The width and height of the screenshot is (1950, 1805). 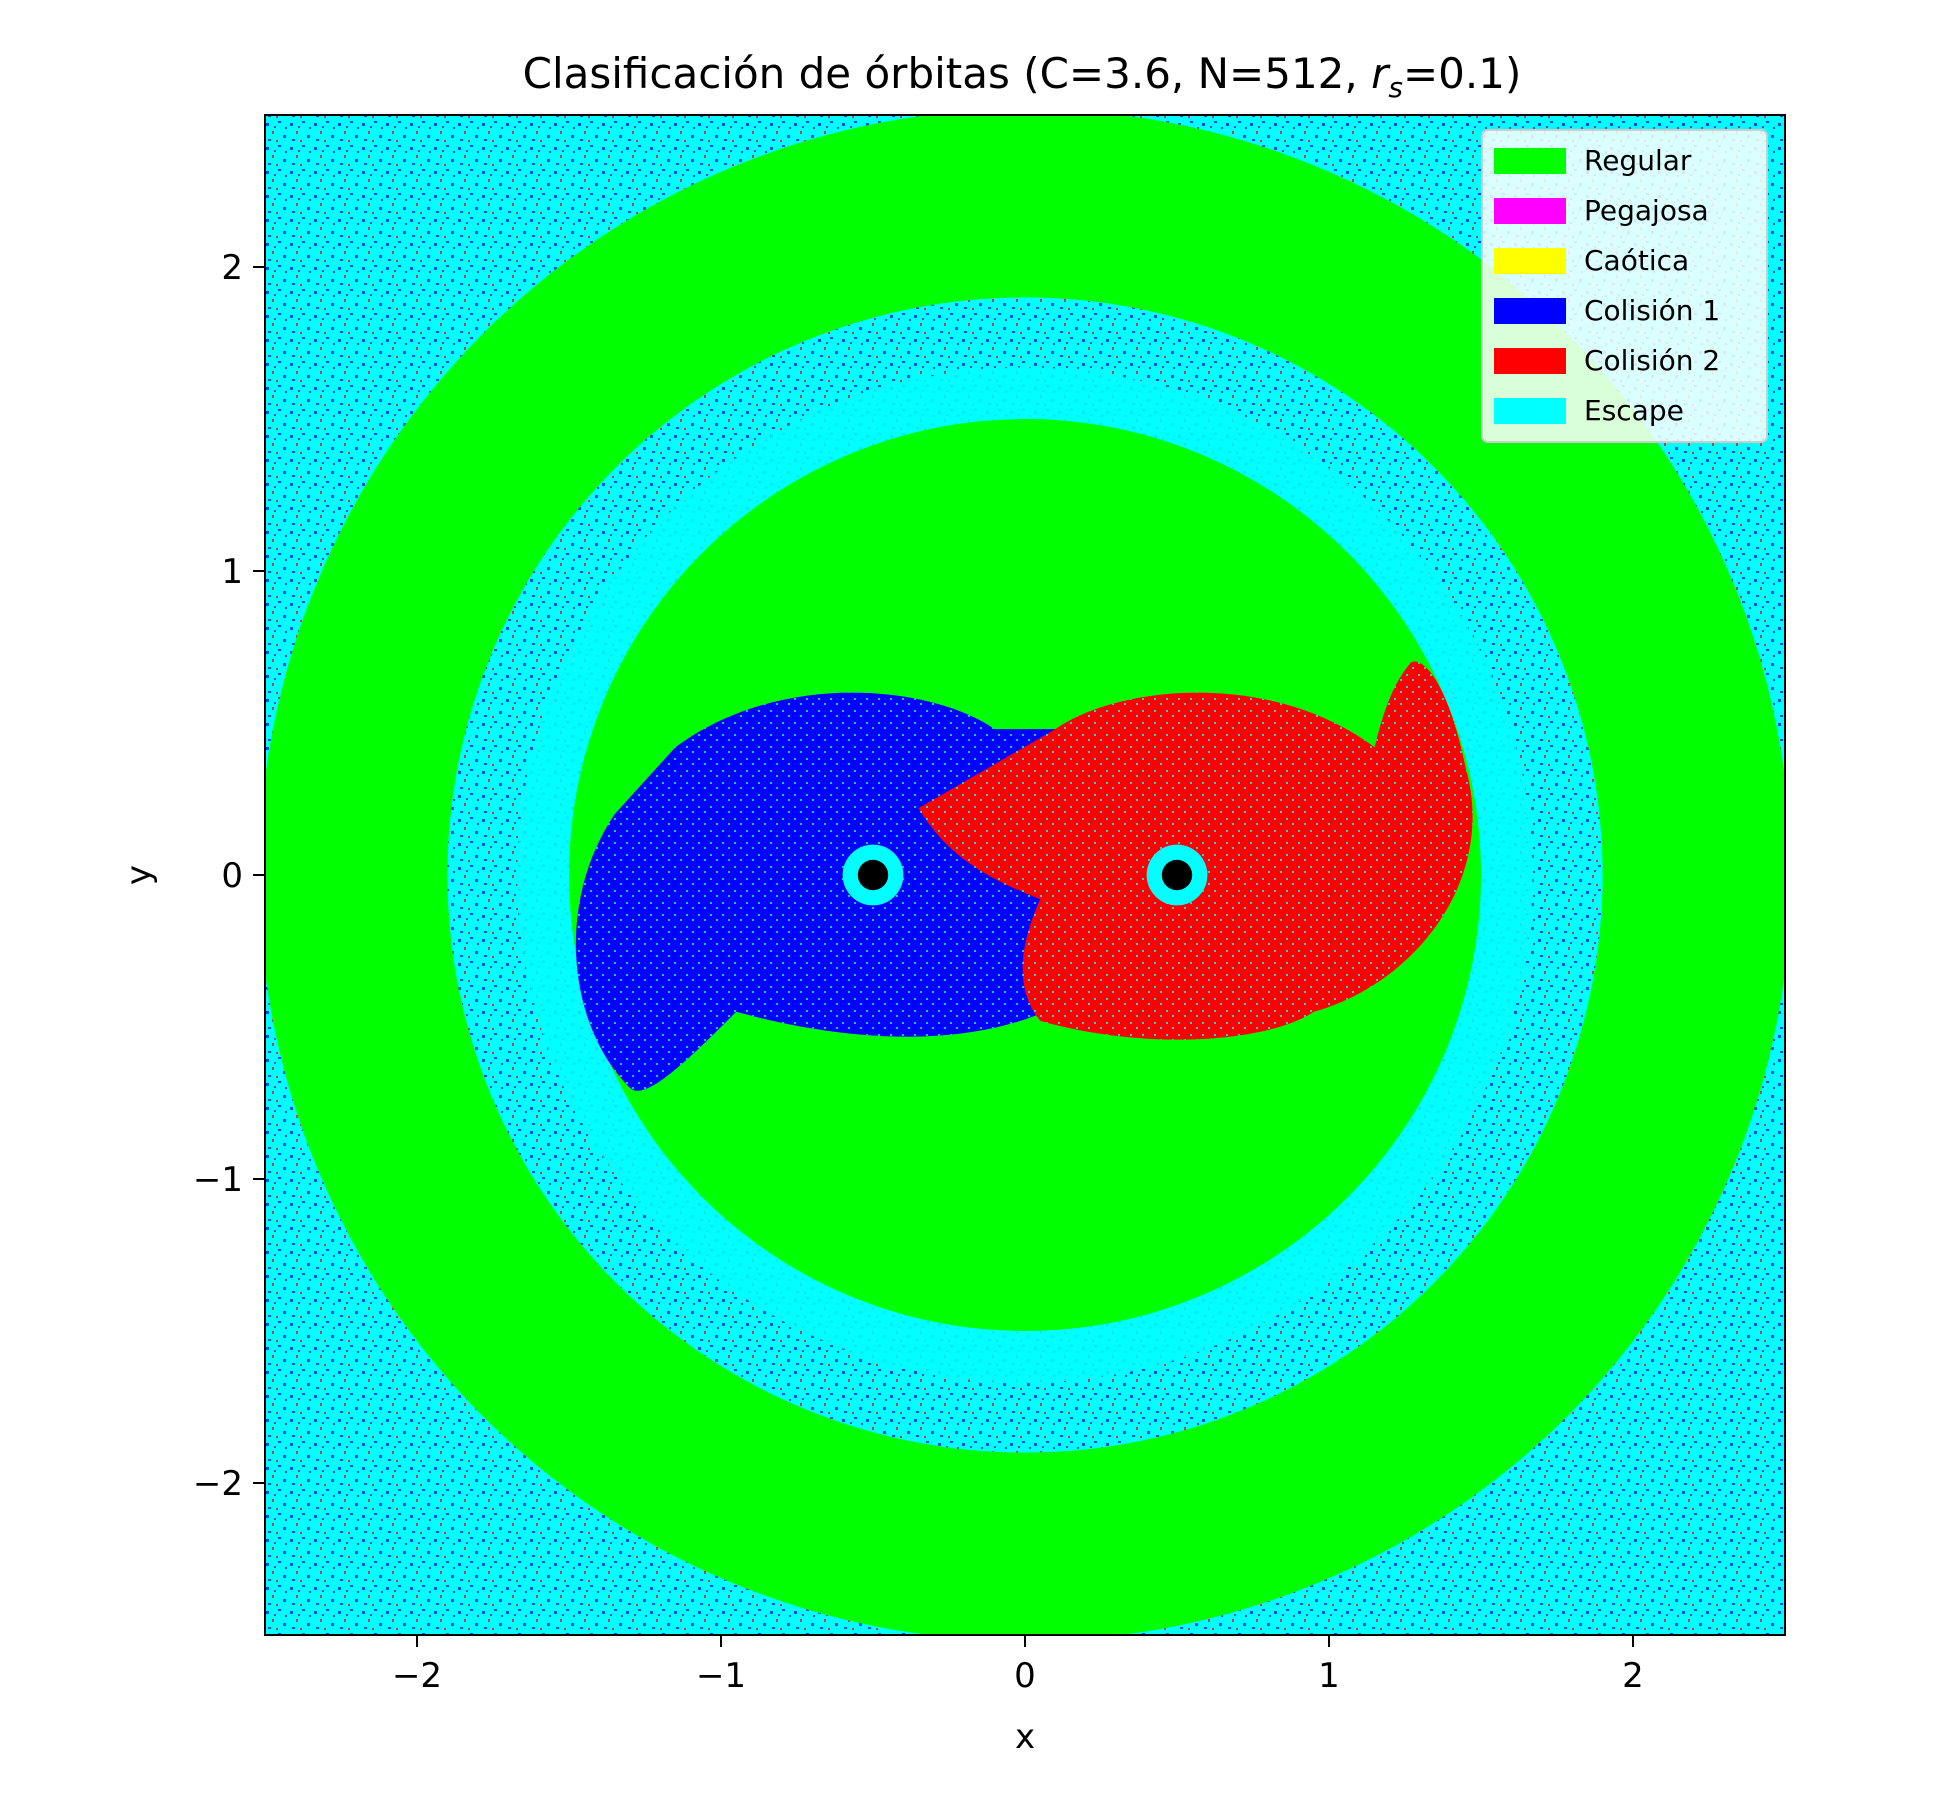 I want to click on legend-label: Escape, so click(x=1634, y=410).